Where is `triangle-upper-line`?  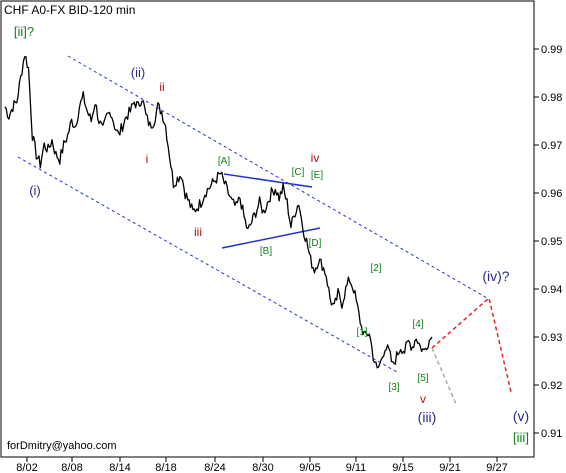
triangle-upper-line is located at coordinates (268, 180).